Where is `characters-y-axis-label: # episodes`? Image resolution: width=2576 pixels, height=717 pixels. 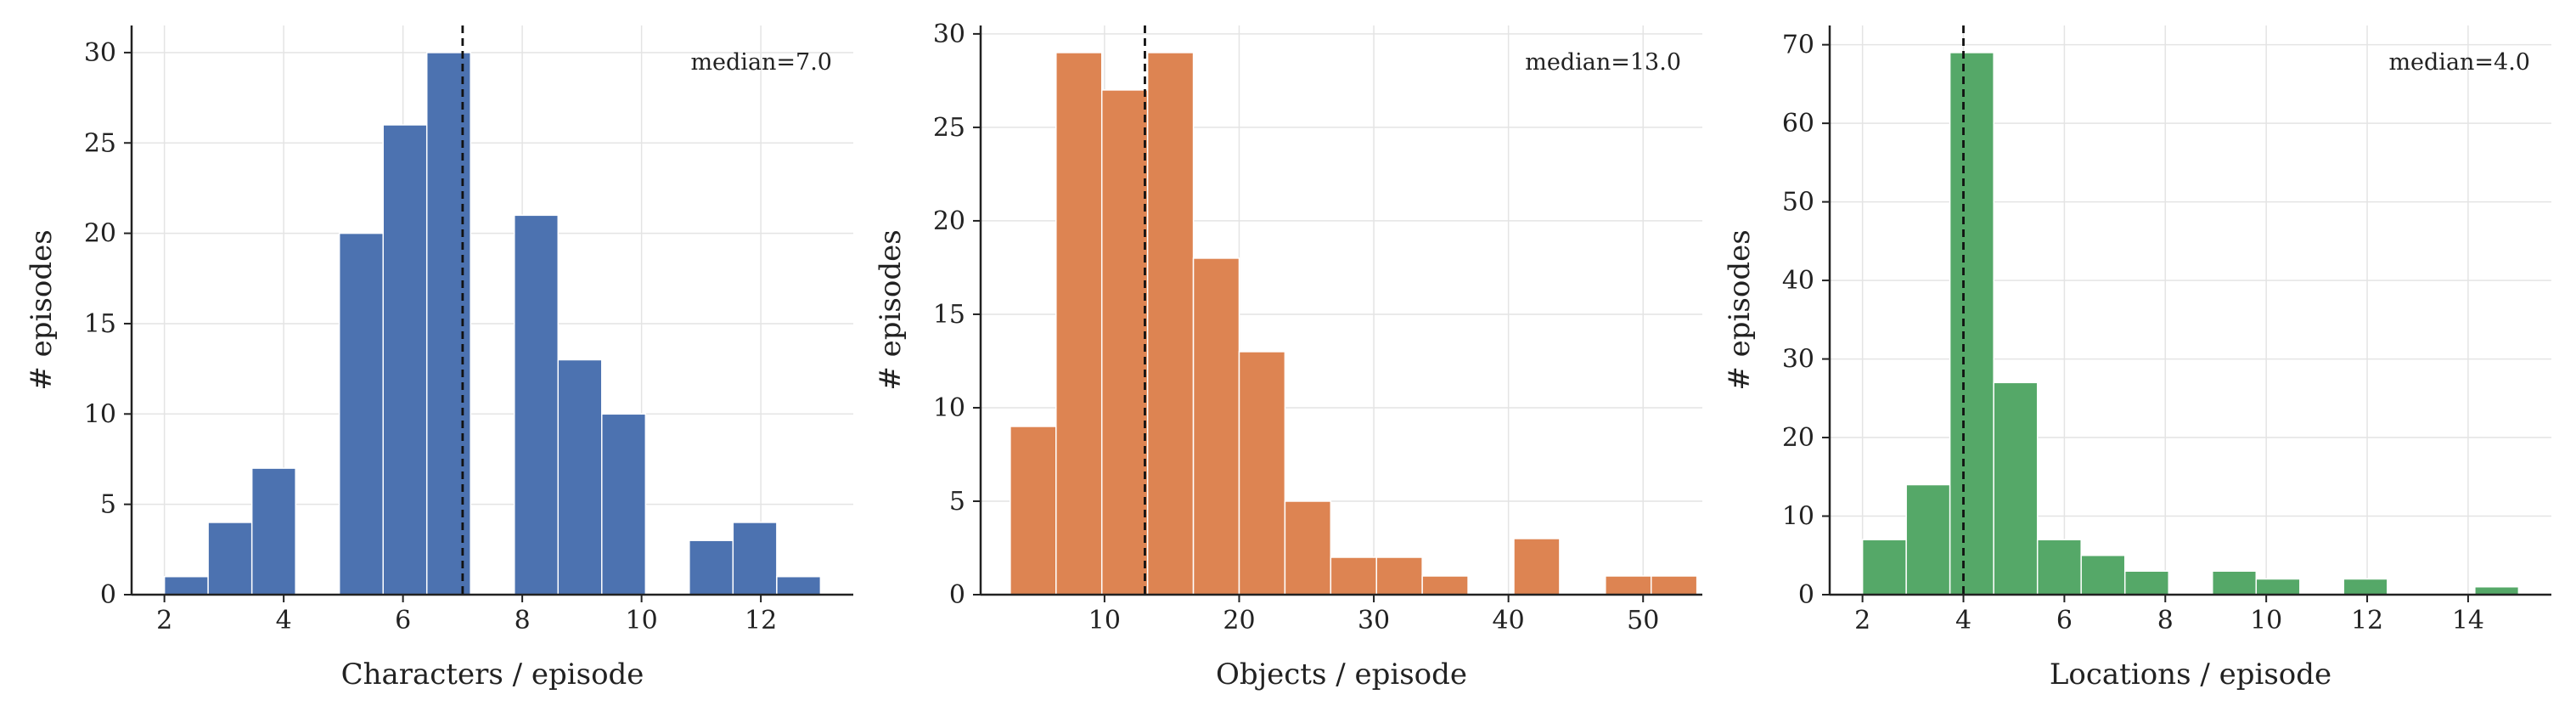 characters-y-axis-label: # episodes is located at coordinates (42, 309).